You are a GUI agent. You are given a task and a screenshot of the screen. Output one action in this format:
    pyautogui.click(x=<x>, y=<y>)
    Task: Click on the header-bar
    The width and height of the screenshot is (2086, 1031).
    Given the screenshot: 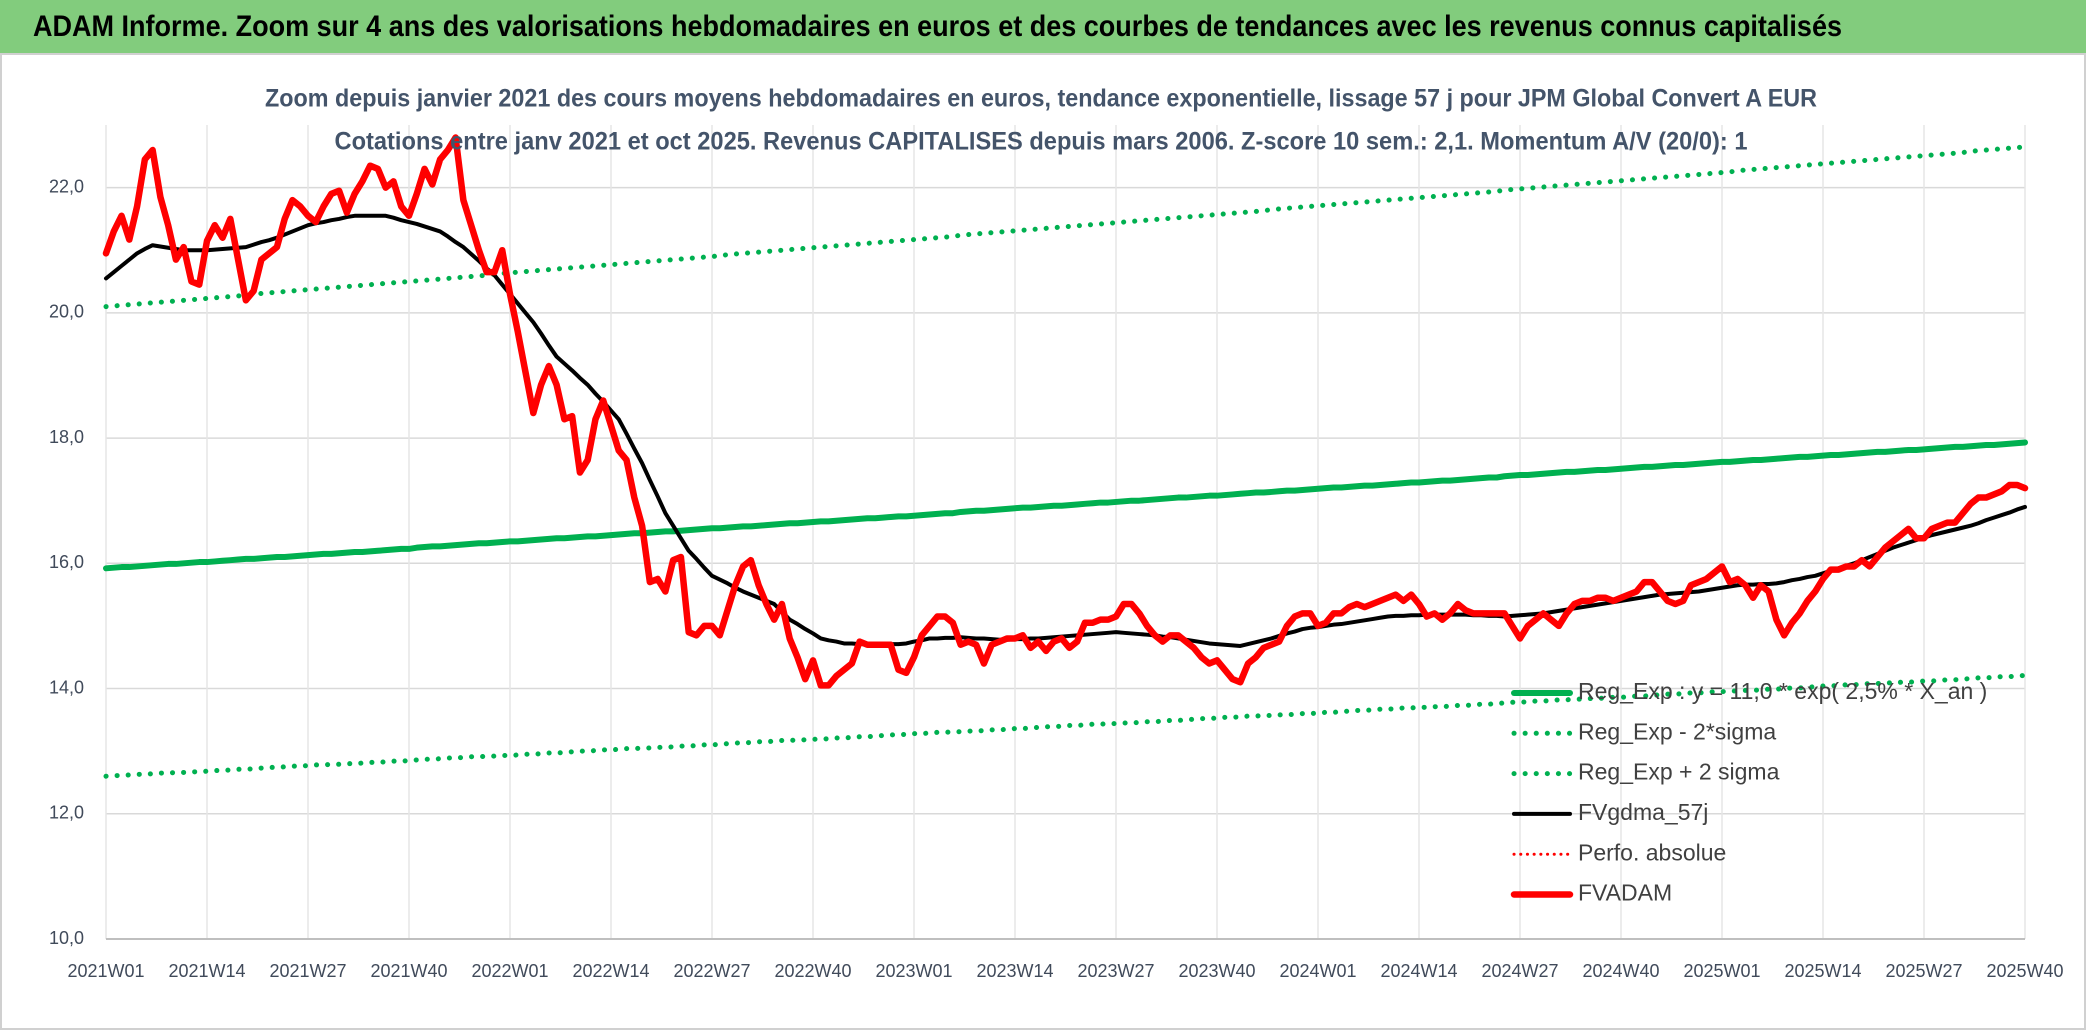 What is the action you would take?
    pyautogui.click(x=1043, y=26)
    